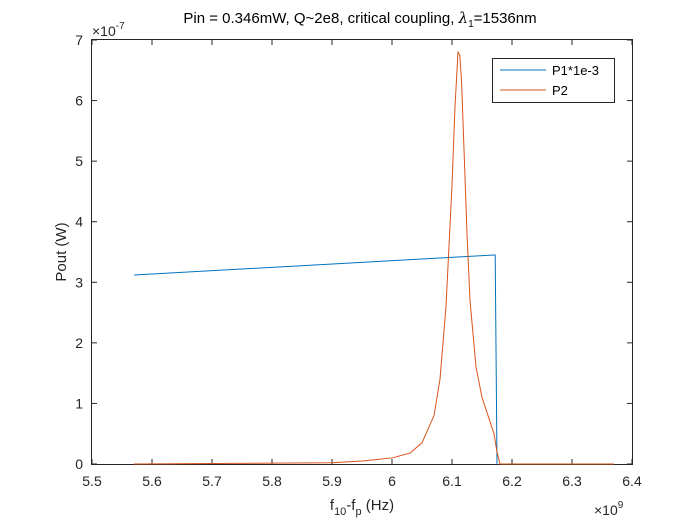 The width and height of the screenshot is (700, 525). What do you see at coordinates (332, 481) in the screenshot?
I see `x-tick-label: 5.9` at bounding box center [332, 481].